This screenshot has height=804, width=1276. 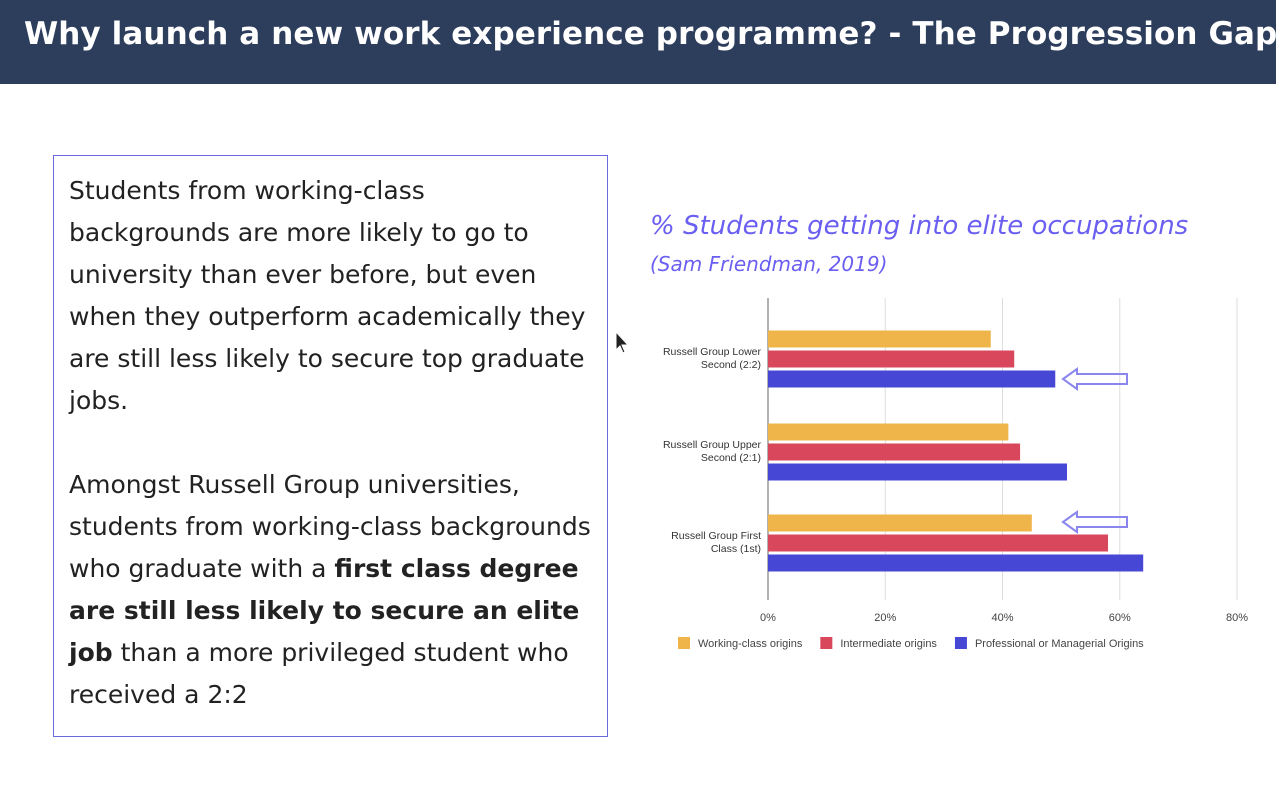 I want to click on x-tick-label: 60%, so click(x=1120, y=618).